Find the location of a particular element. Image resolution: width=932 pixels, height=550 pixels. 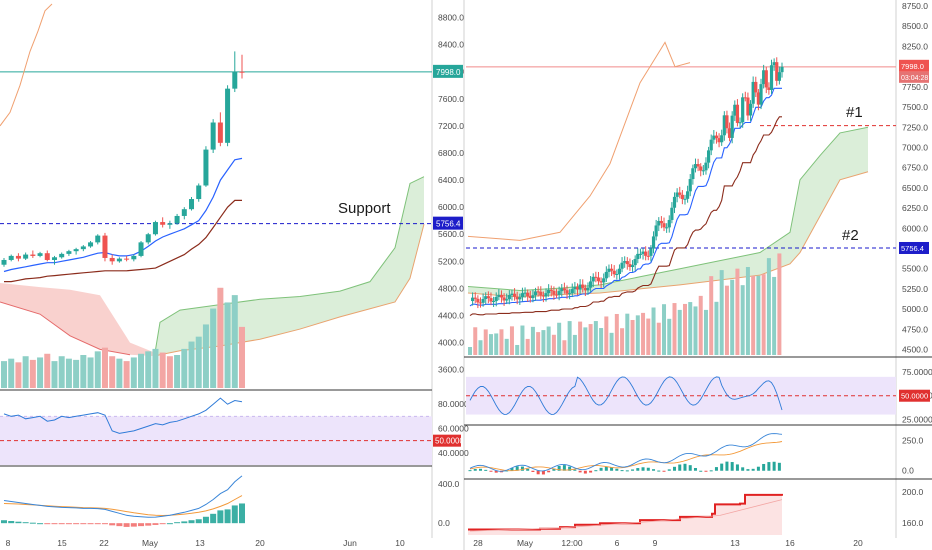

current-price-tag is located at coordinates (914, 65).